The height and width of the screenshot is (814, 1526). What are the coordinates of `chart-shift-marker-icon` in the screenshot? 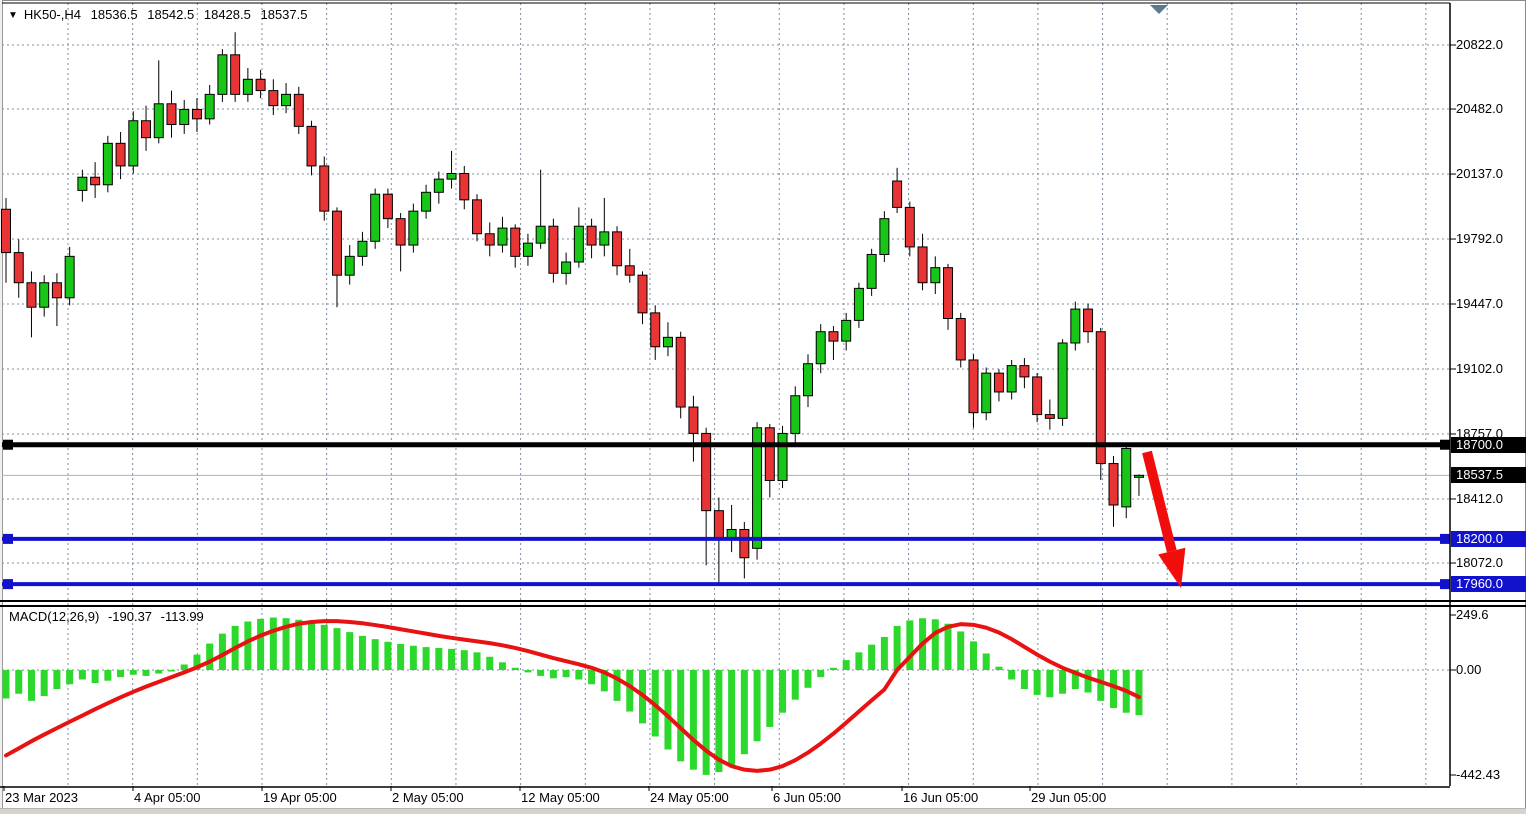 It's located at (1159, 9).